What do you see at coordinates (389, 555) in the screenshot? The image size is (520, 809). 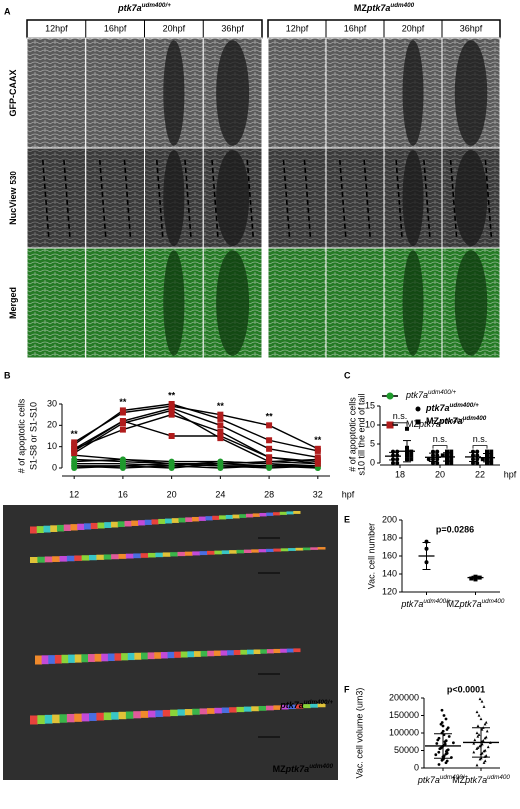 I see `y-tick-label: 160` at bounding box center [389, 555].